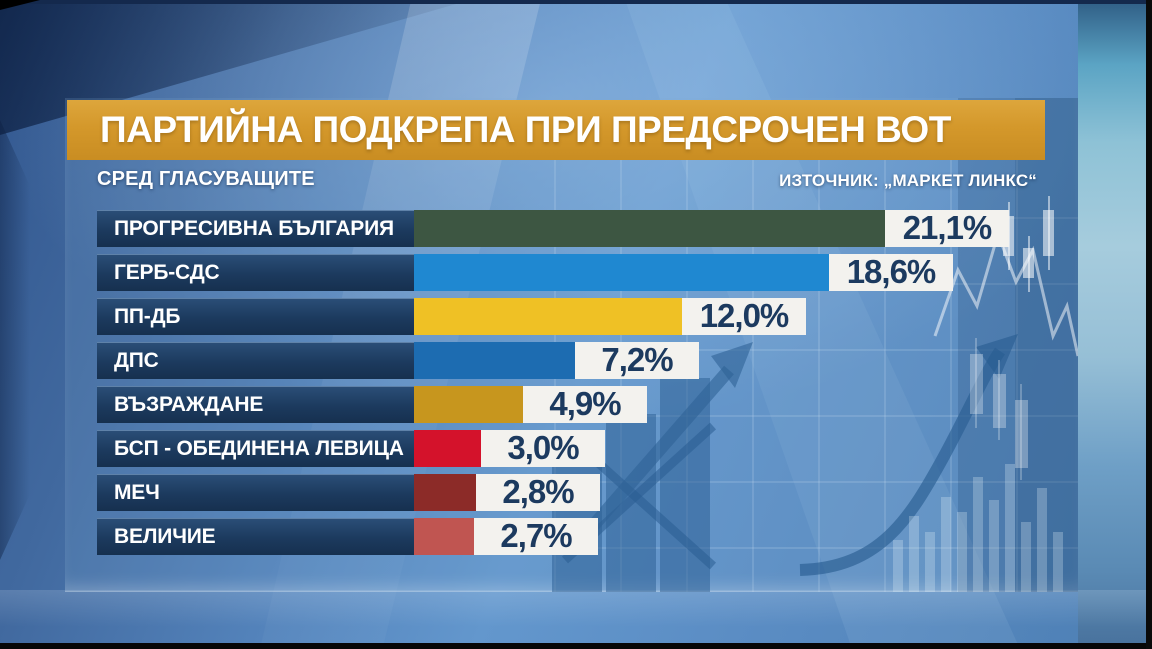 The image size is (1152, 649). I want to click on party-label: БСП - ОБЕДИНЕНА ЛЕВИЦА, so click(255, 448).